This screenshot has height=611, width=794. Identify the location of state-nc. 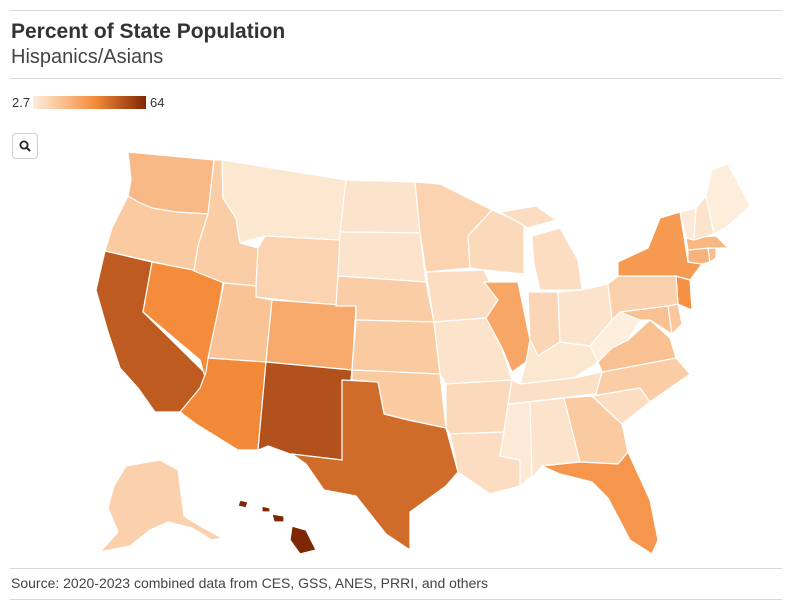
(641, 380).